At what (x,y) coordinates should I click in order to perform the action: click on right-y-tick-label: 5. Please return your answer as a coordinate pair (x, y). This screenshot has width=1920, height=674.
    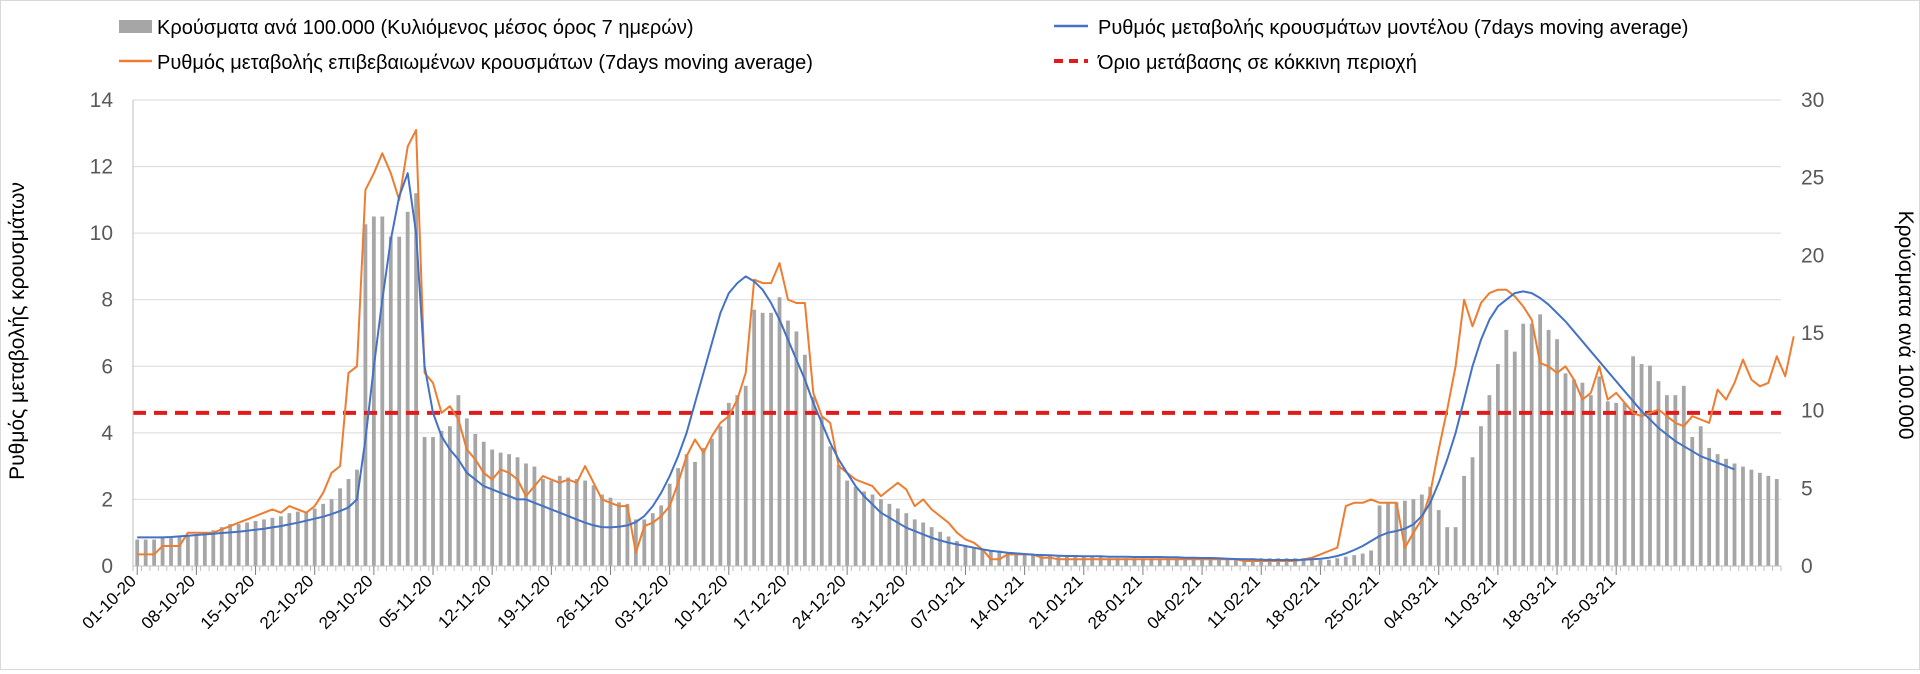
    Looking at the image, I should click on (1807, 488).